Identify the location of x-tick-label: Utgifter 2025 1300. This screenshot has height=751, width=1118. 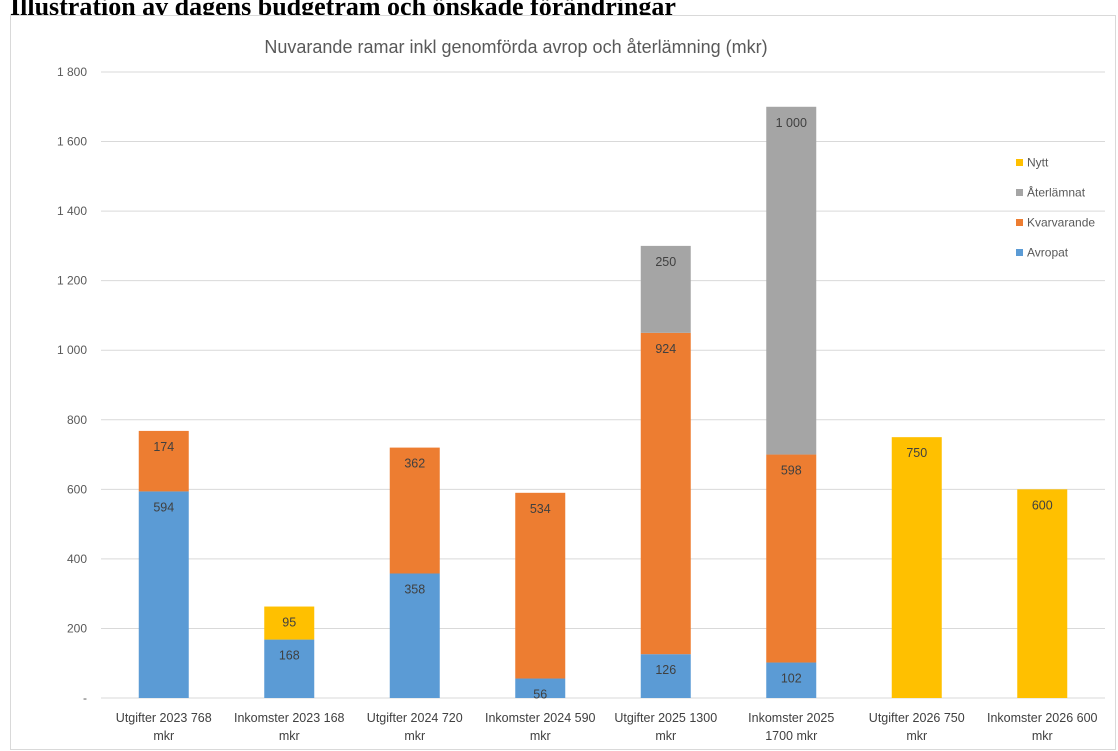
(665, 718).